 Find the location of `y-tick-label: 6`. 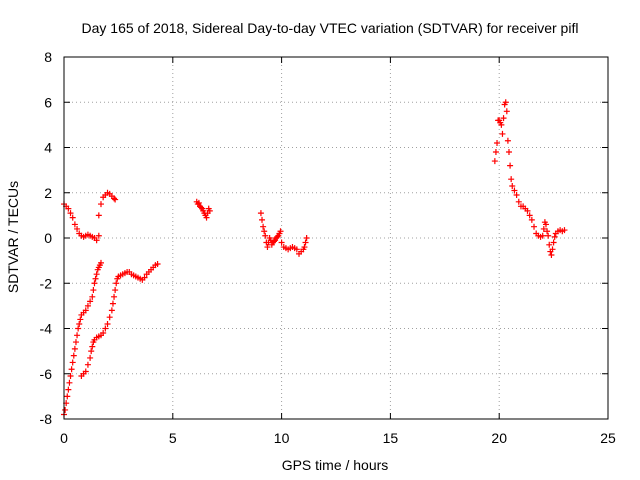

y-tick-label: 6 is located at coordinates (48, 102).